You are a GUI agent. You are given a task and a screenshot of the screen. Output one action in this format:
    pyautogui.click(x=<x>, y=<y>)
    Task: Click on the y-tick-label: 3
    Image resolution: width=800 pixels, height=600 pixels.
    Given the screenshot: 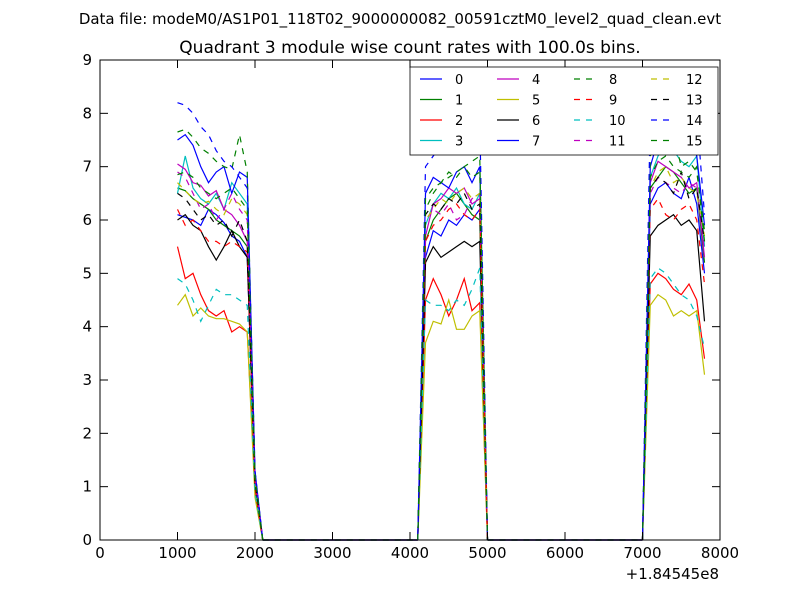 What is the action you would take?
    pyautogui.click(x=87, y=380)
    